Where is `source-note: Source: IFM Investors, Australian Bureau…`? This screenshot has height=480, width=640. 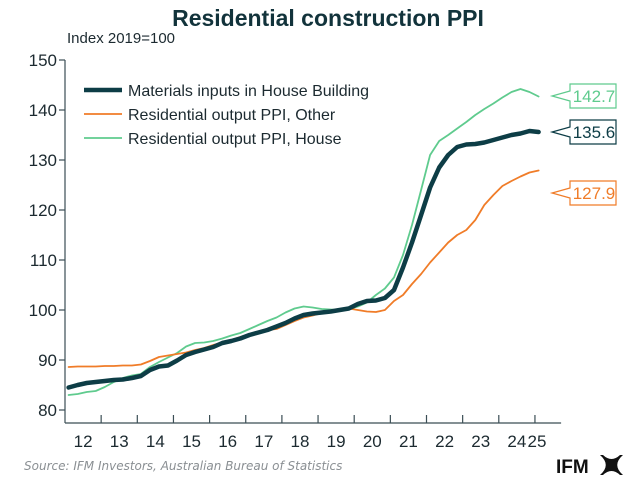
source-note: Source: IFM Investors, Australian Bureau… is located at coordinates (183, 466).